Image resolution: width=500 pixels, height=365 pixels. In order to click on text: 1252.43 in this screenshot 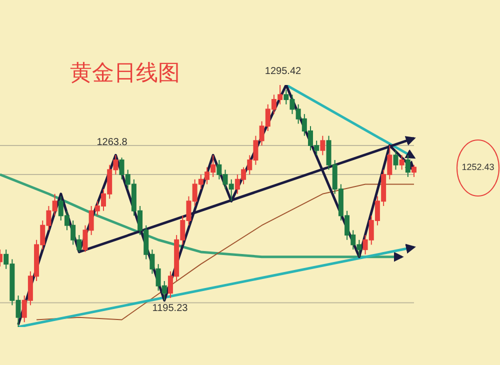, I will do `click(478, 167)`.